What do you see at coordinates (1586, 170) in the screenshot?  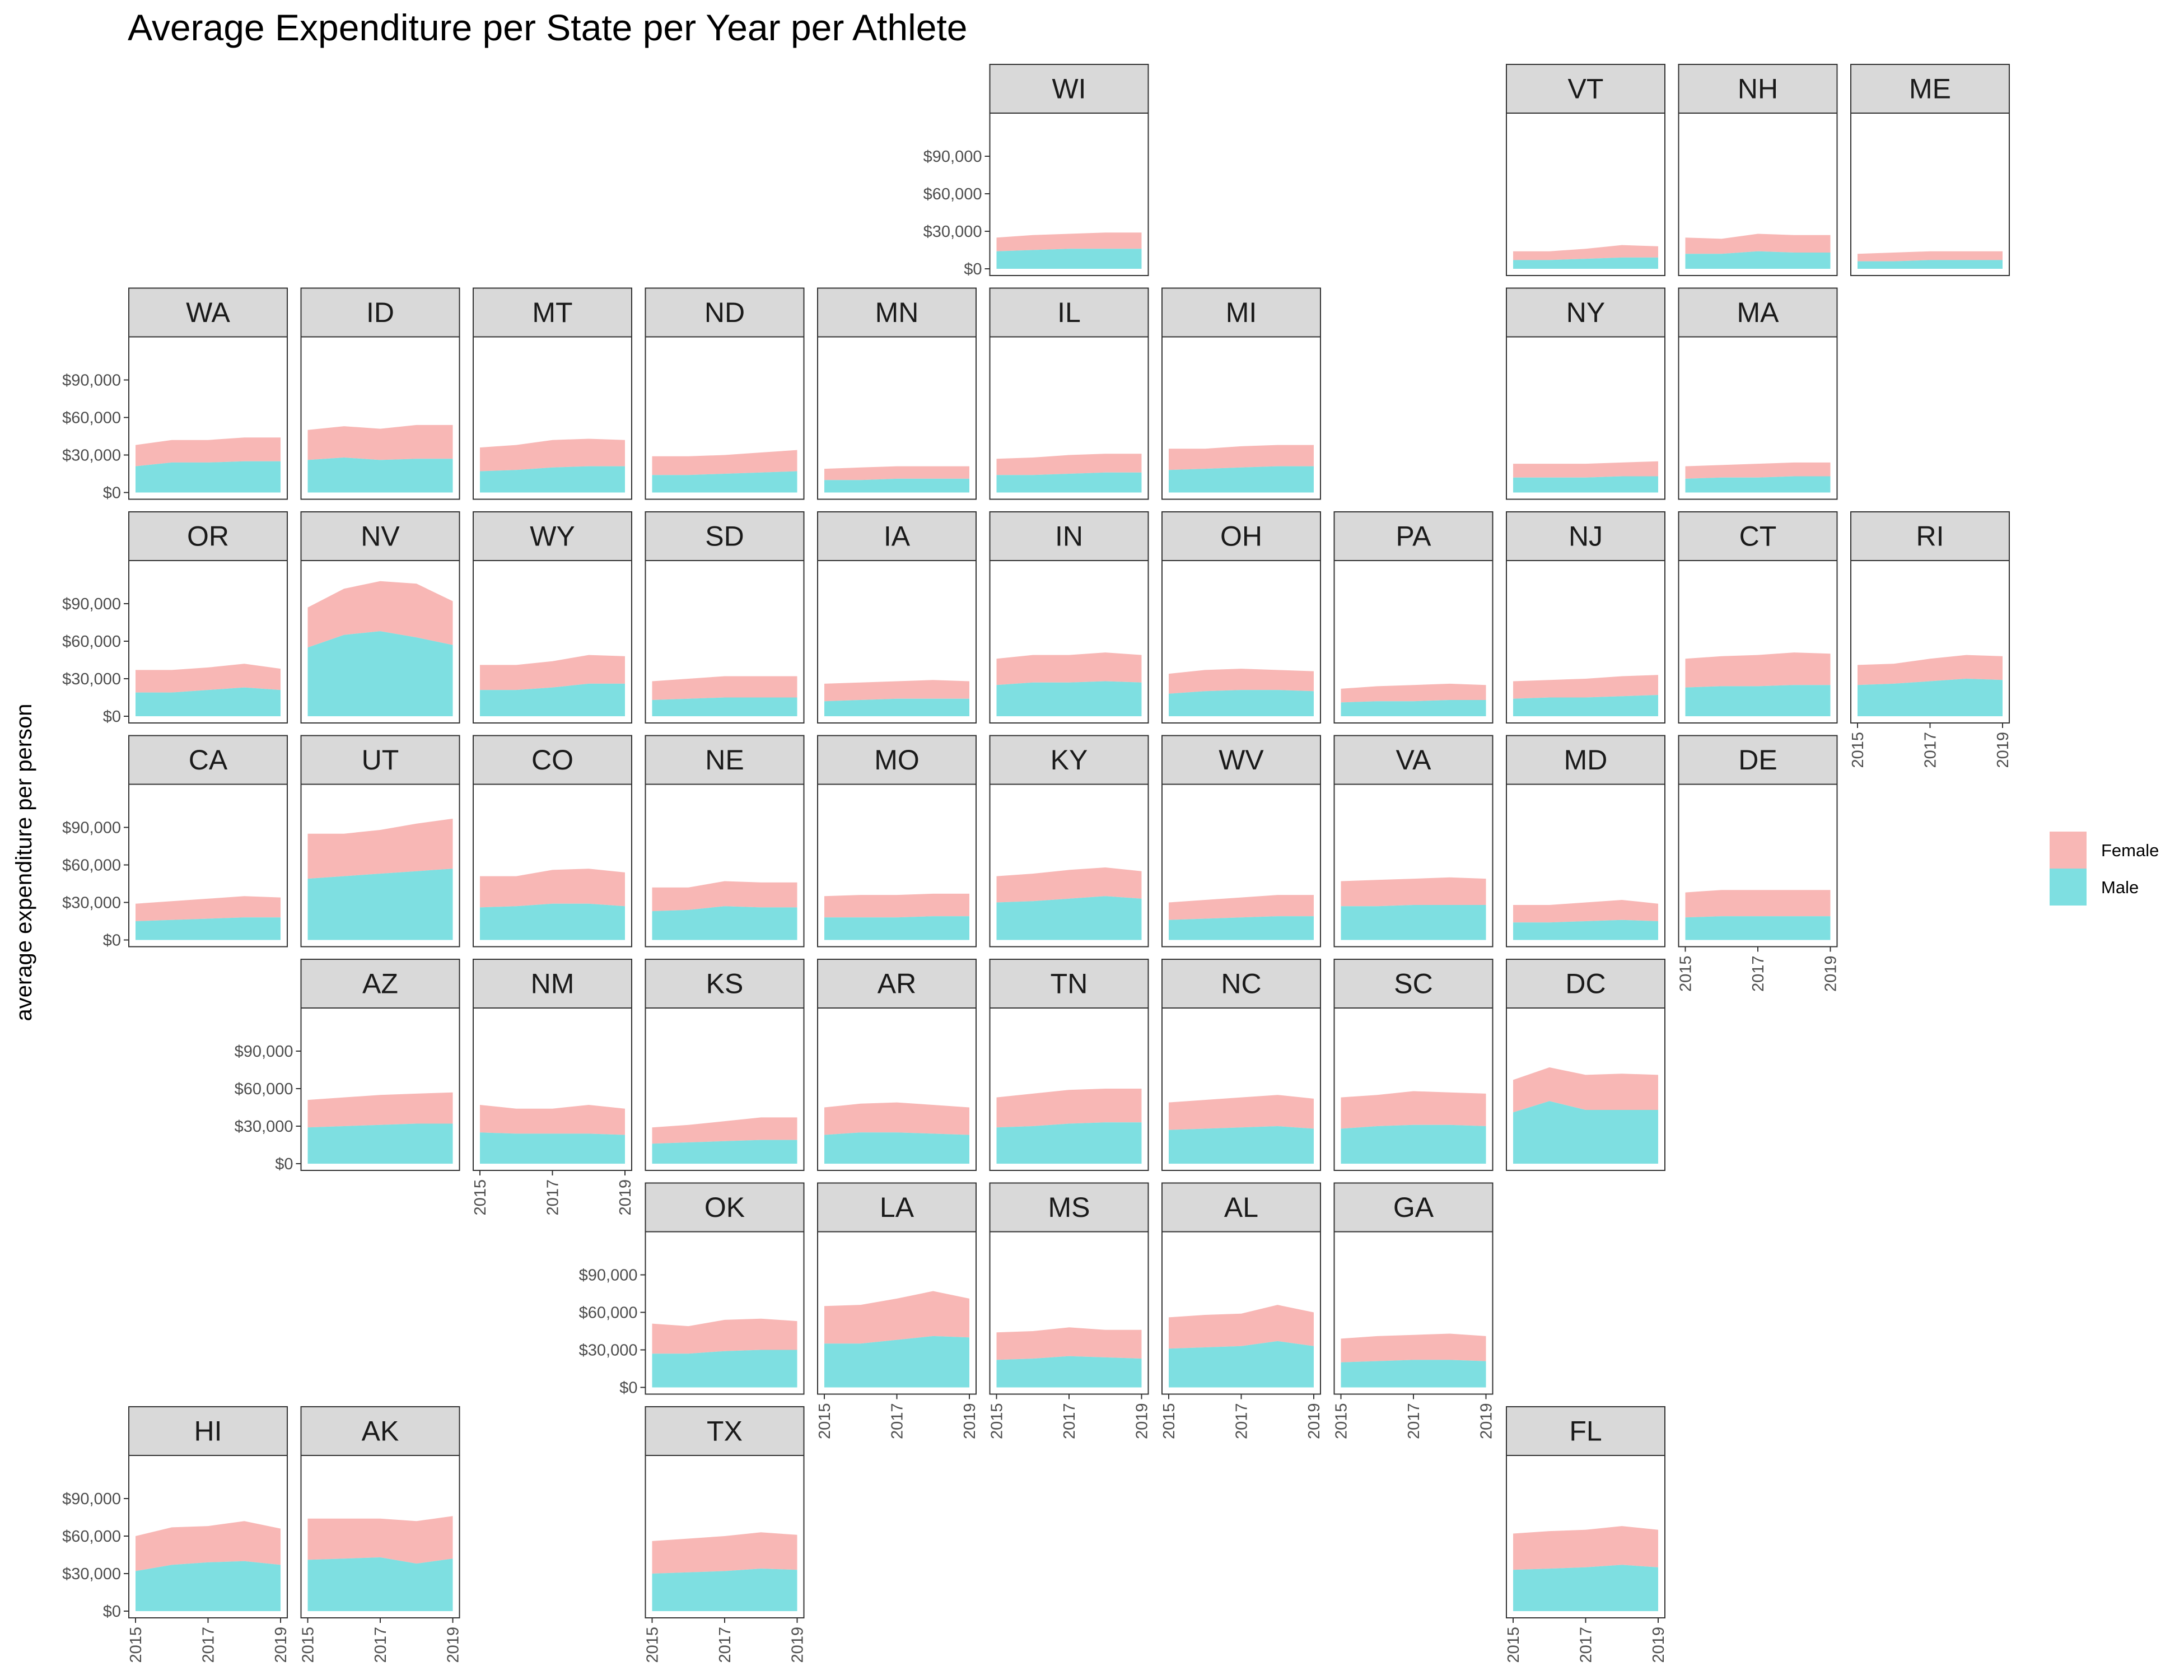 I see `panel-vt: VT` at bounding box center [1586, 170].